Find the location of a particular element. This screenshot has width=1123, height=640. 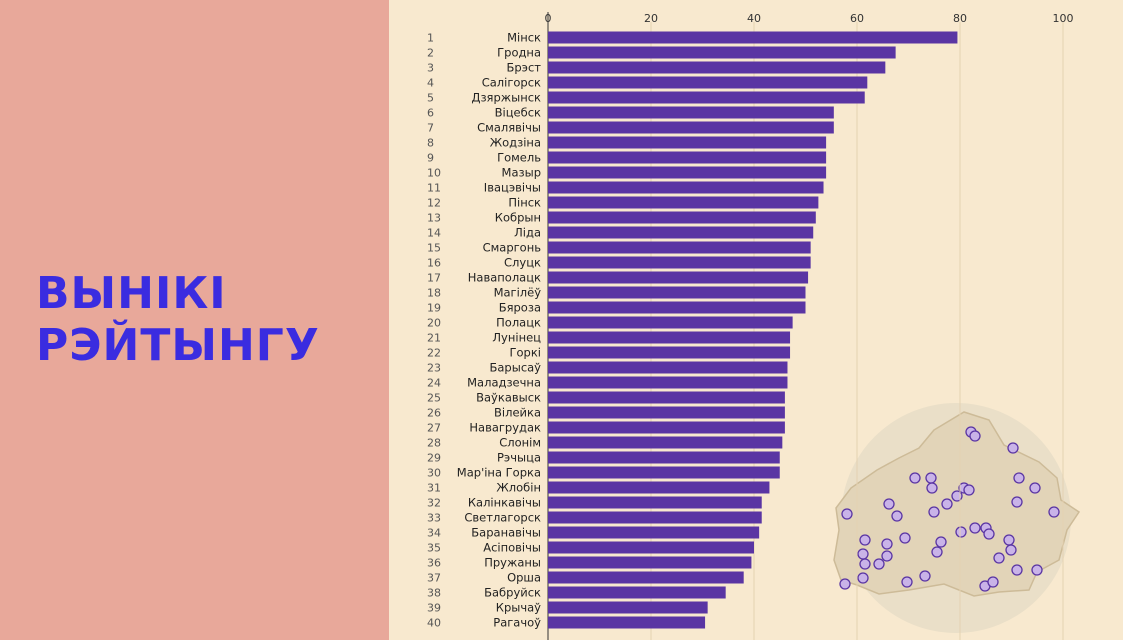

x-tick-label: 20 is located at coordinates (651, 18).